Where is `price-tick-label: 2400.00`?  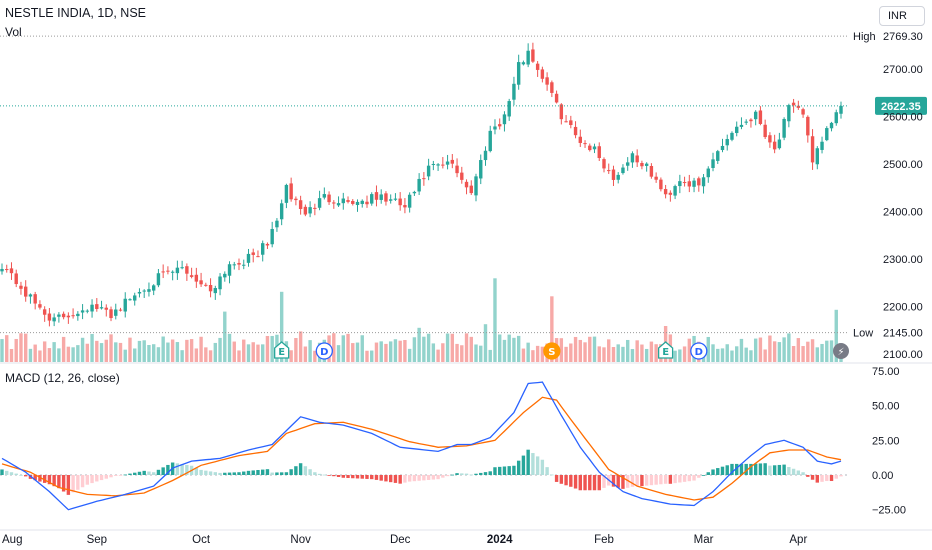
price-tick-label: 2400.00 is located at coordinates (903, 213).